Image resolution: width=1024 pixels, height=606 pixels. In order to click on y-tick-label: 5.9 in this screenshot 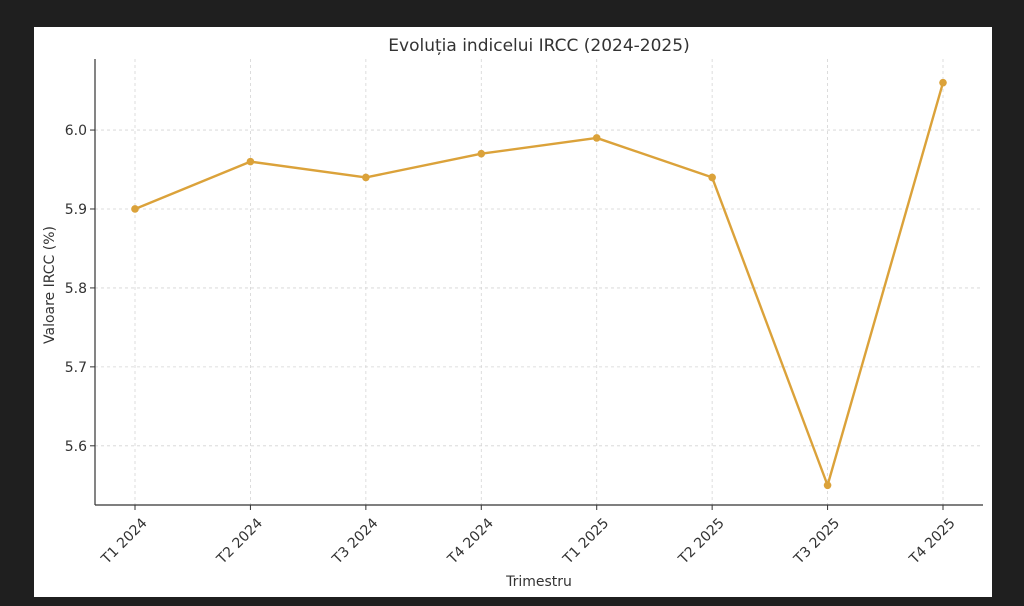, I will do `click(76, 210)`.